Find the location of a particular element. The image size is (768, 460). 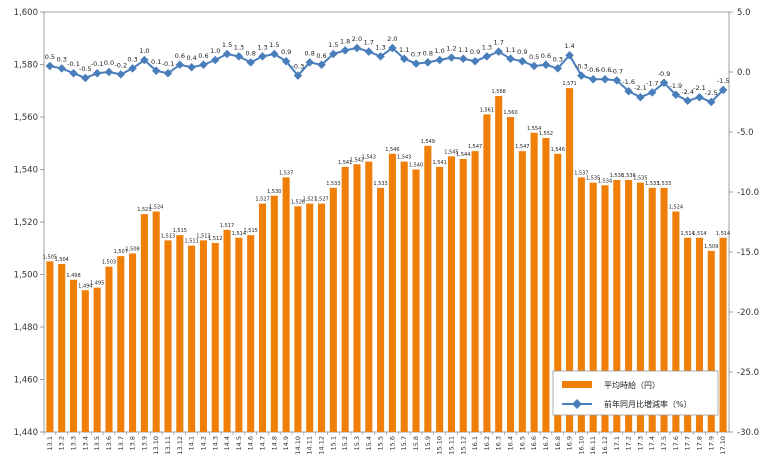

x-tick-label: 17.6 is located at coordinates (676, 443).